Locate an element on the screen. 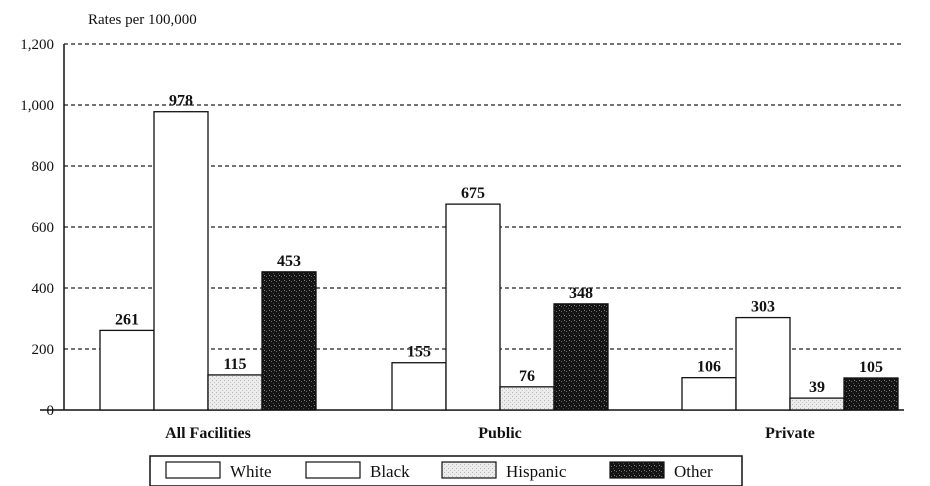 The width and height of the screenshot is (930, 486). legend-label: Other is located at coordinates (693, 471).